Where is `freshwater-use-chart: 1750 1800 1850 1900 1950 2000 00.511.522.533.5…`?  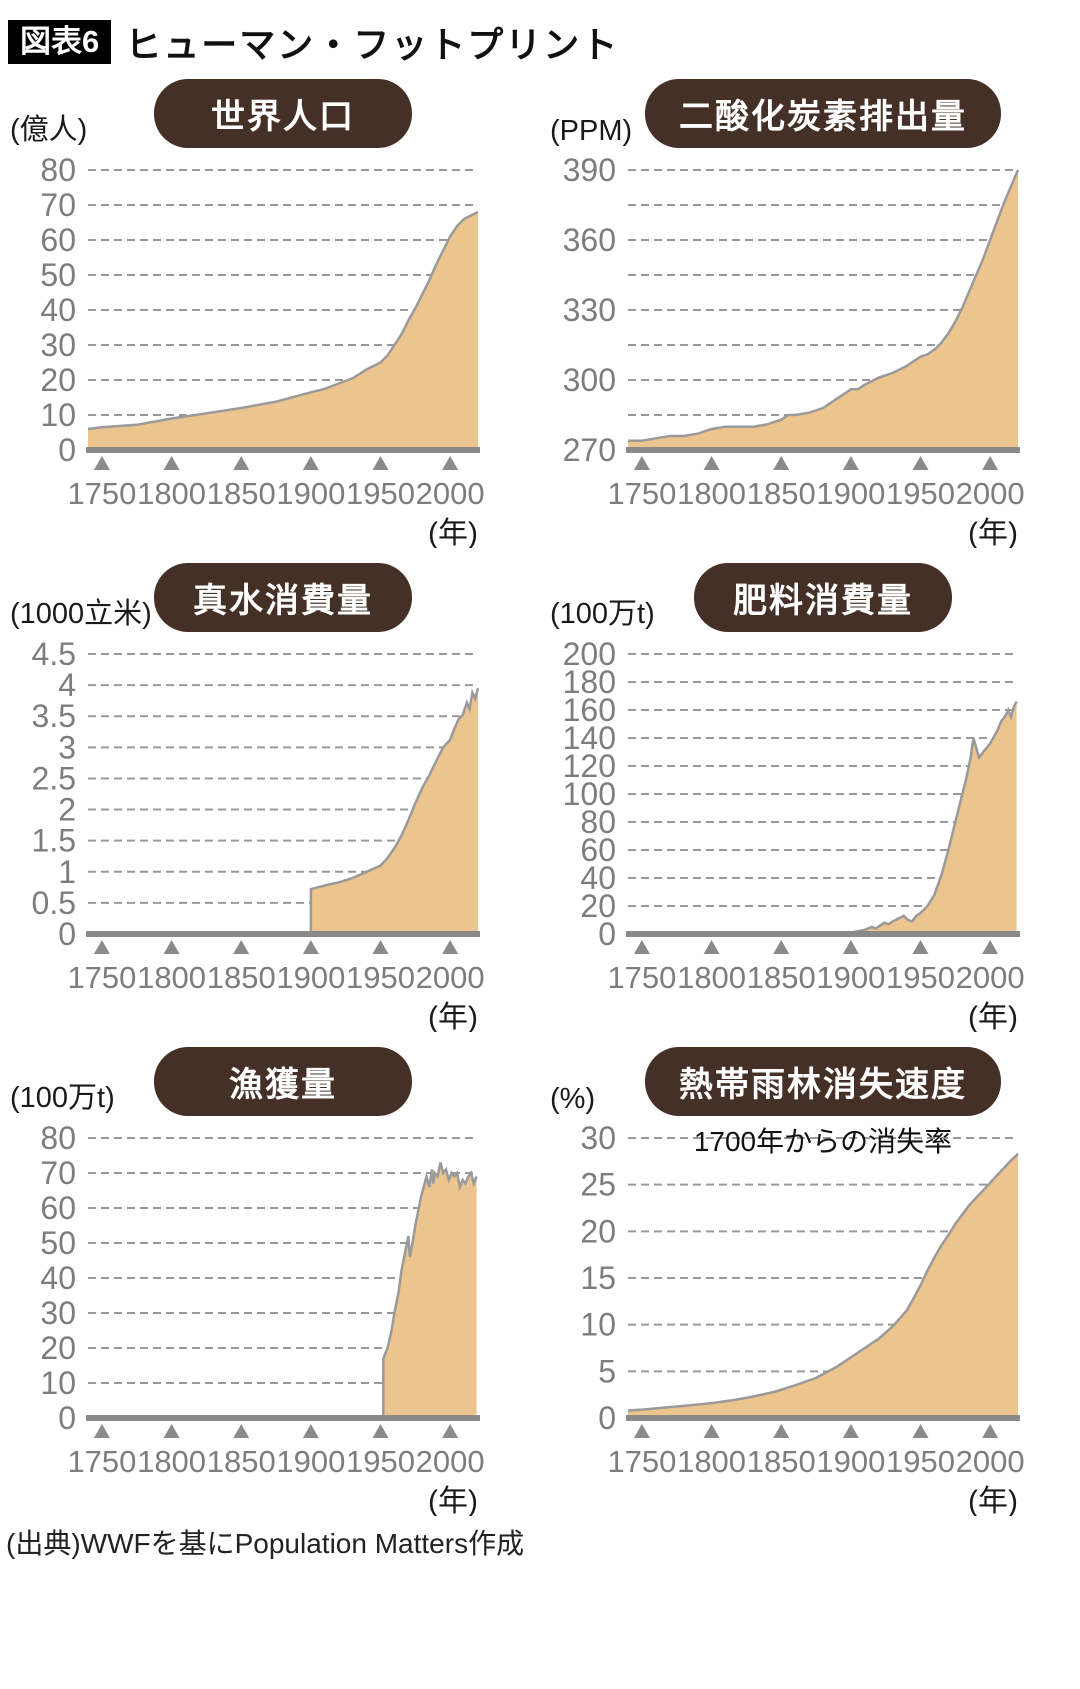
freshwater-use-chart: 1750 1800 1850 1900 1950 2000 00.511.522.533.5… is located at coordinates (258, 834).